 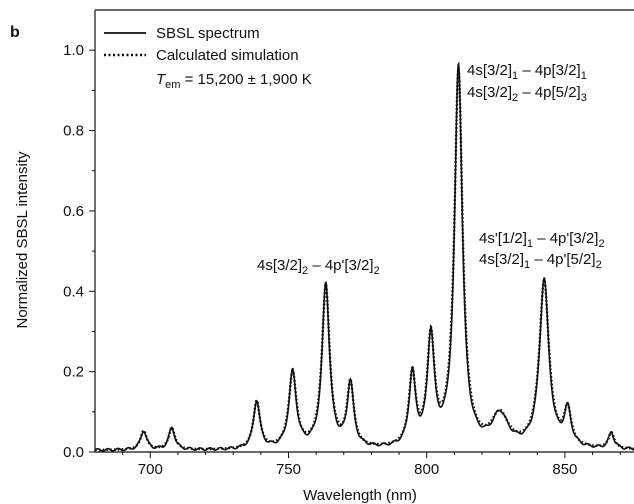 What do you see at coordinates (208, 33) in the screenshot?
I see `legend-label-sbsl: SBSL spectrum` at bounding box center [208, 33].